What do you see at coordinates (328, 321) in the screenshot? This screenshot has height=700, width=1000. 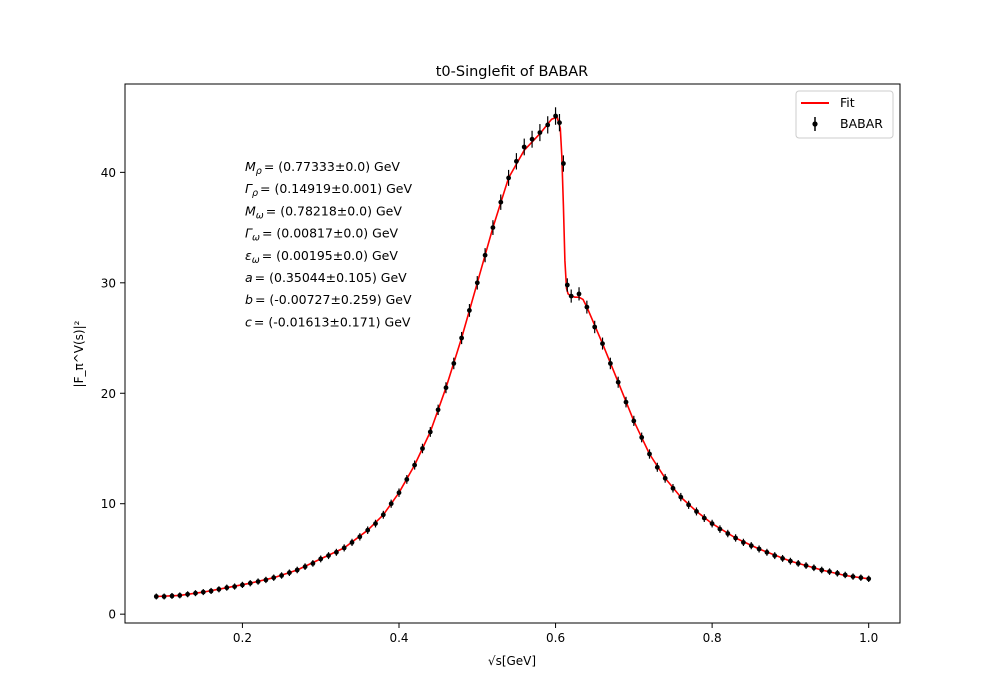 I see `fit-parameter-line: c = (-0.01613±0.171) GeV` at bounding box center [328, 321].